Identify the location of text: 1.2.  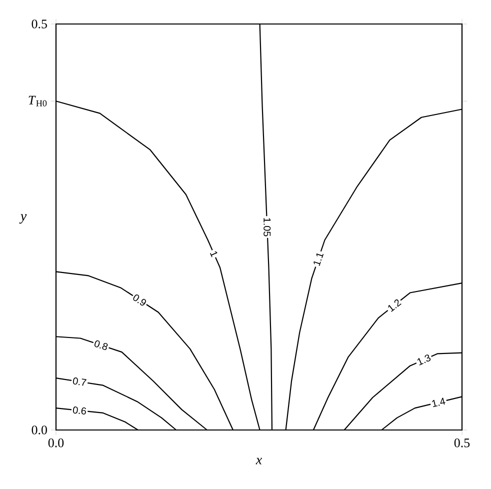
(395, 305).